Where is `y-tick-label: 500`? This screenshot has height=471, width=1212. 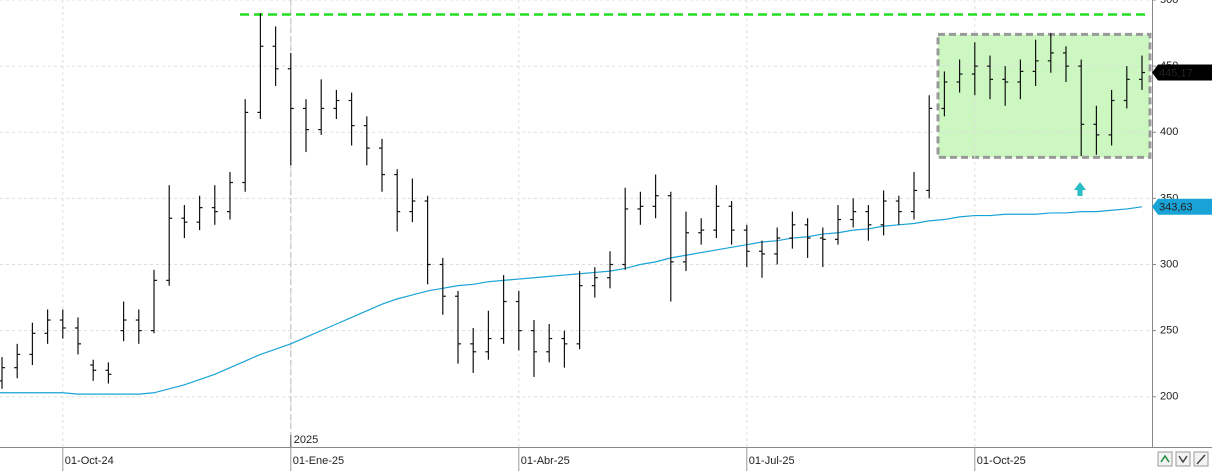 y-tick-label: 500 is located at coordinates (1169, 3).